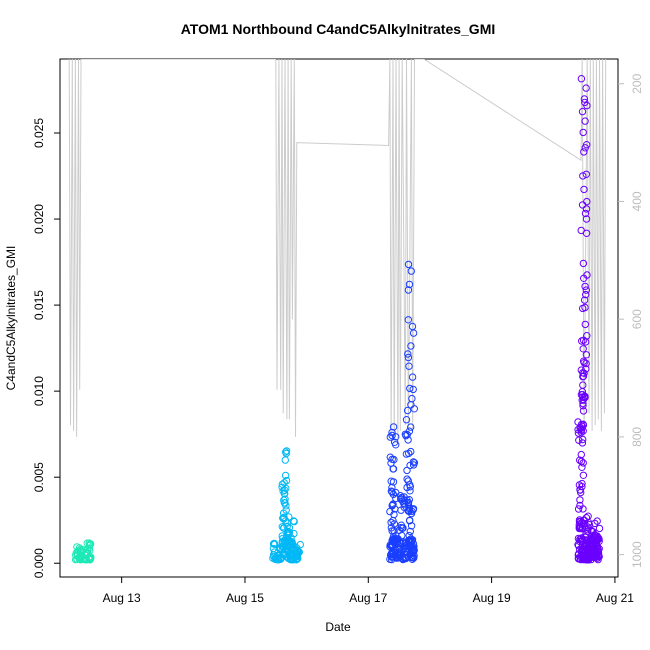  Describe the element at coordinates (637, 554) in the screenshot. I see `right-tick-label: 1000` at that location.